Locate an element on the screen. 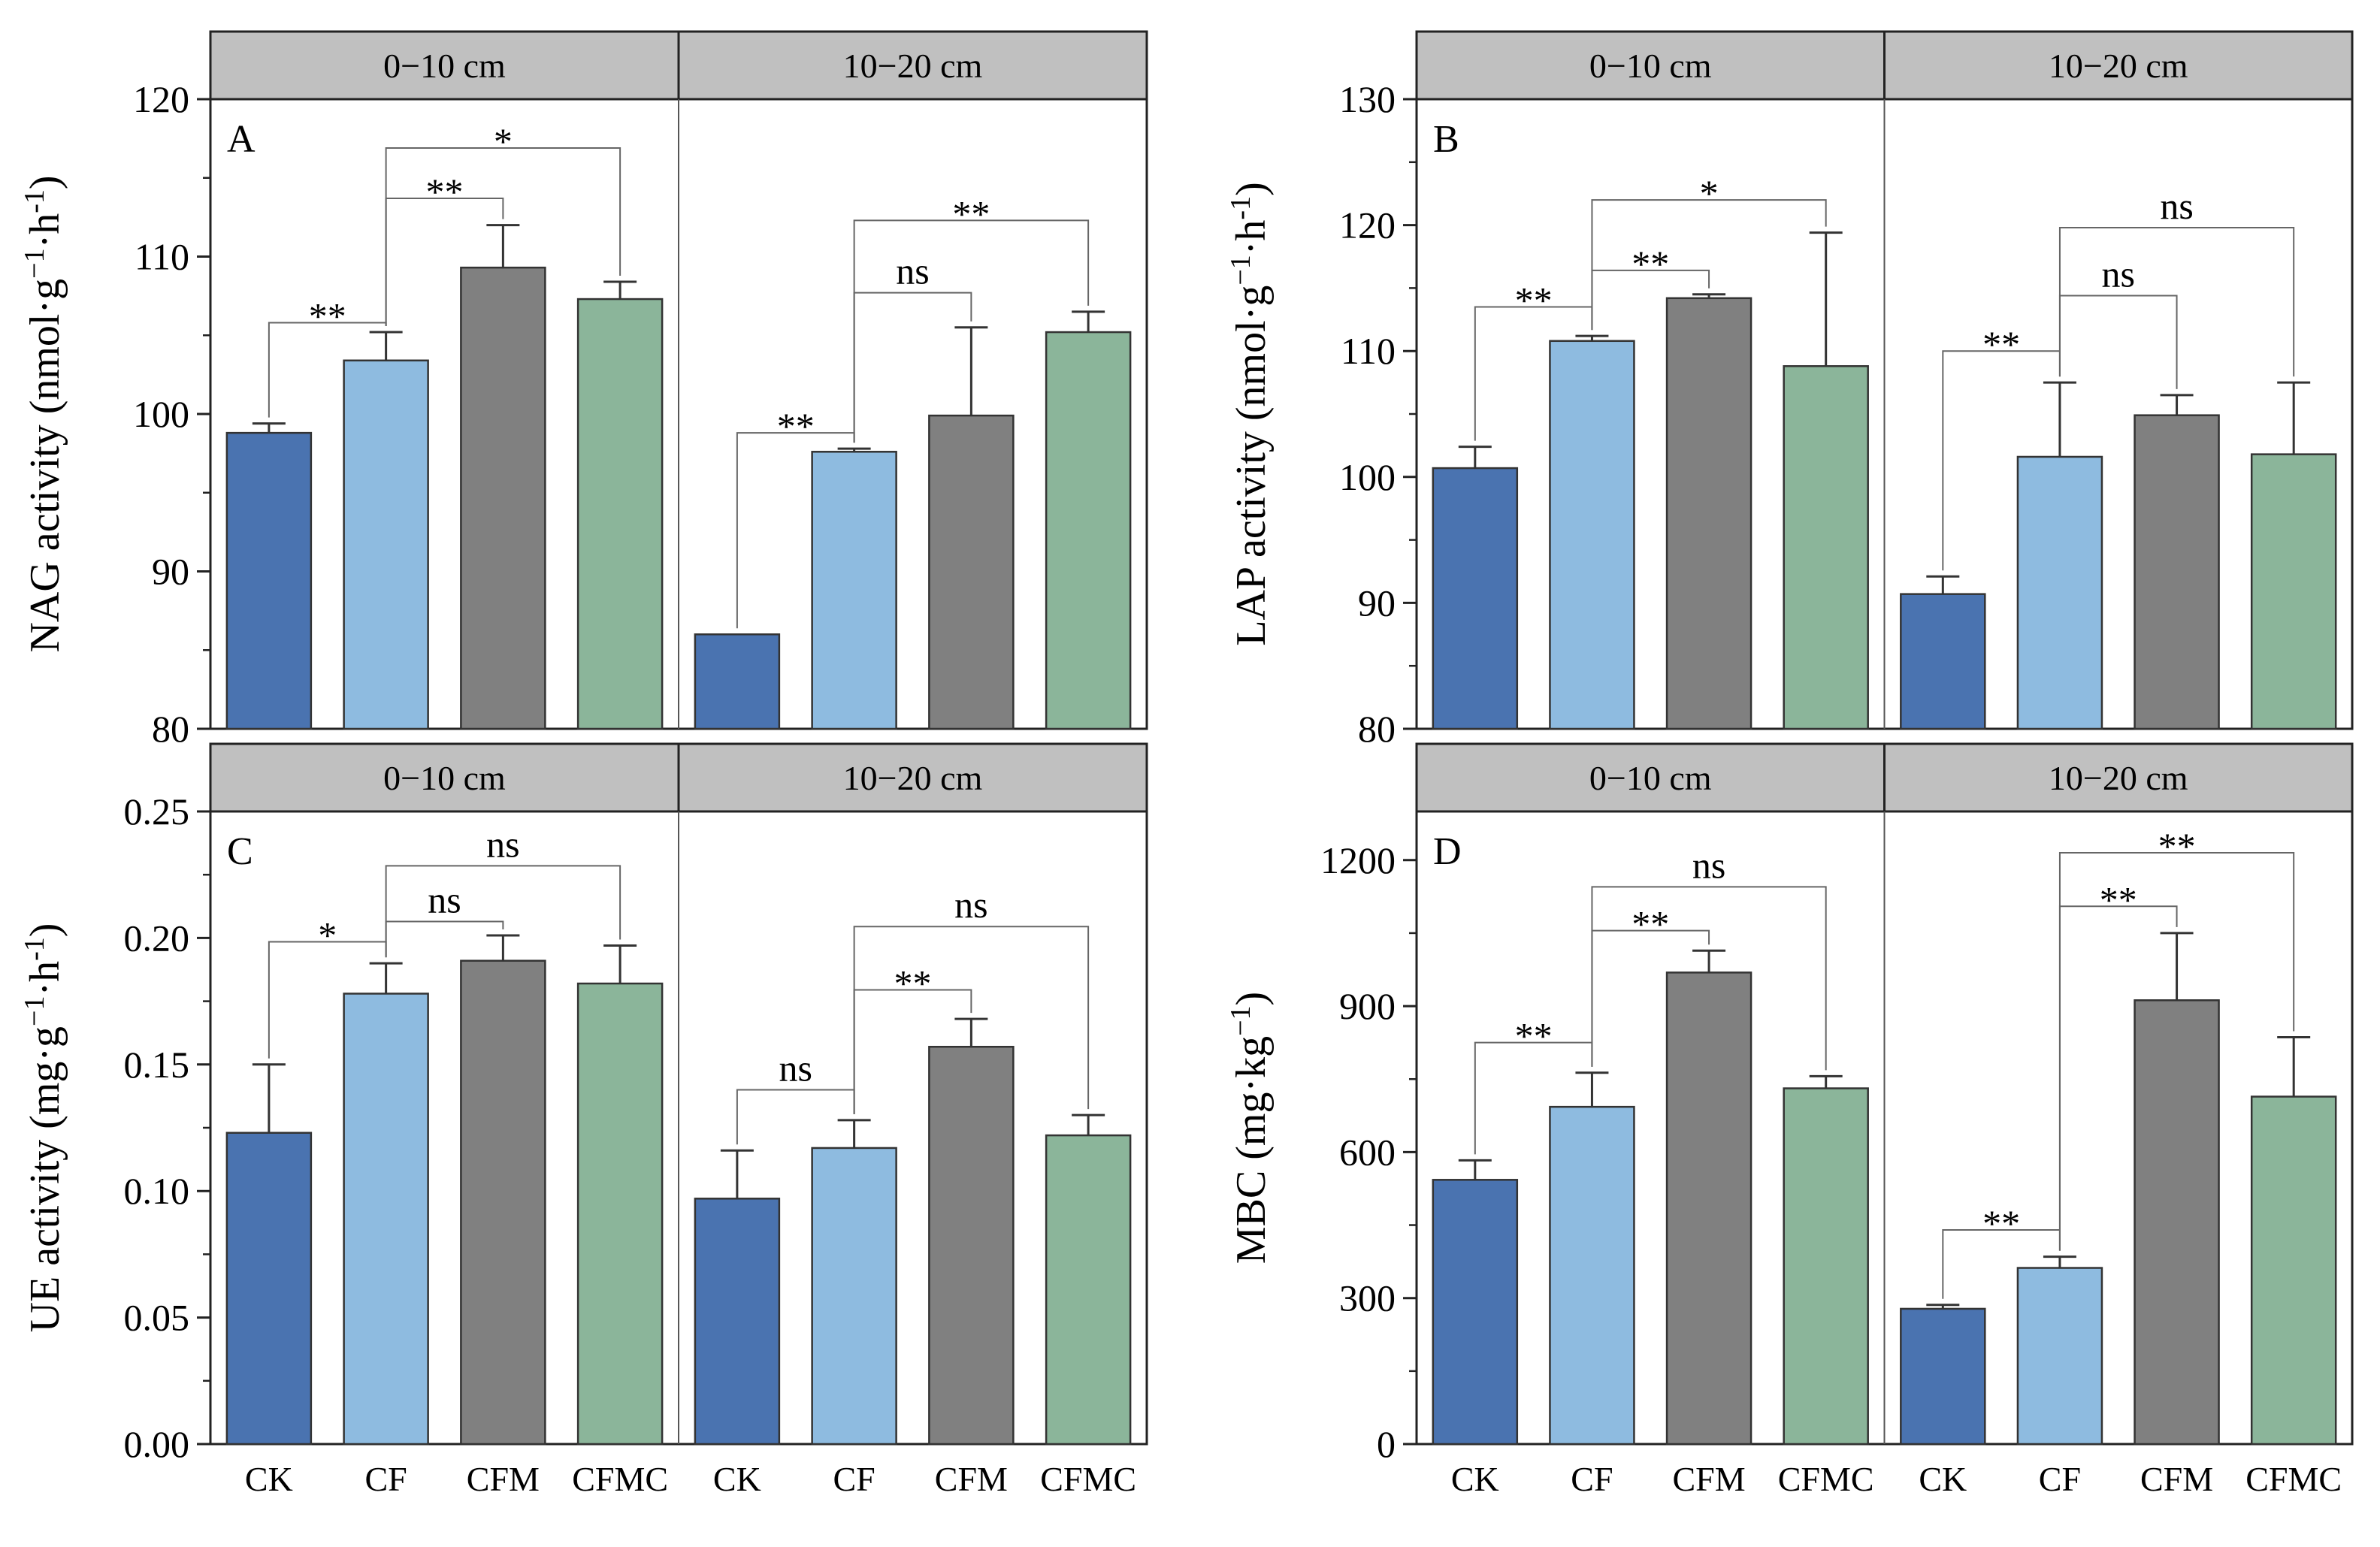 Image resolution: width=2380 pixels, height=1547 pixels. panel-letter: B is located at coordinates (1446, 139).